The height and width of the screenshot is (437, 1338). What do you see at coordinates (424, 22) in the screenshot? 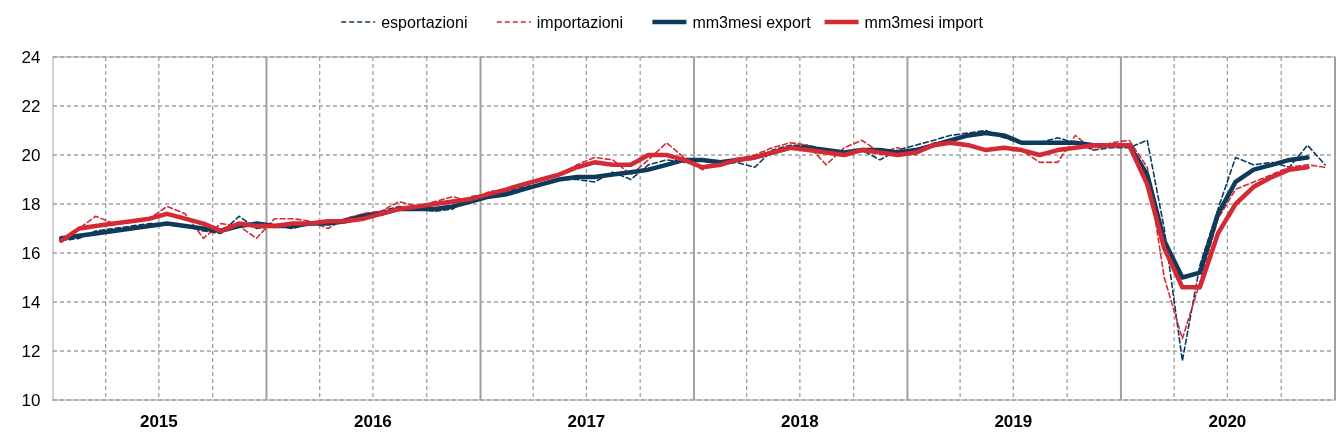
I see `legend-label: esportazioni` at bounding box center [424, 22].